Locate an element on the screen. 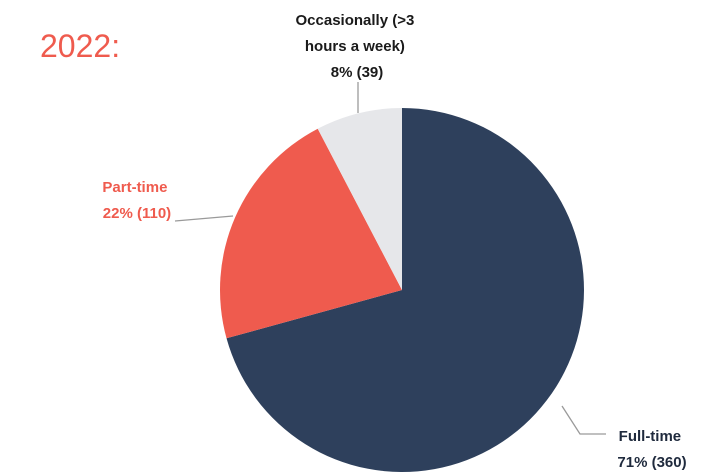  label-occasionally-line3: 8% (39) is located at coordinates (357, 72).